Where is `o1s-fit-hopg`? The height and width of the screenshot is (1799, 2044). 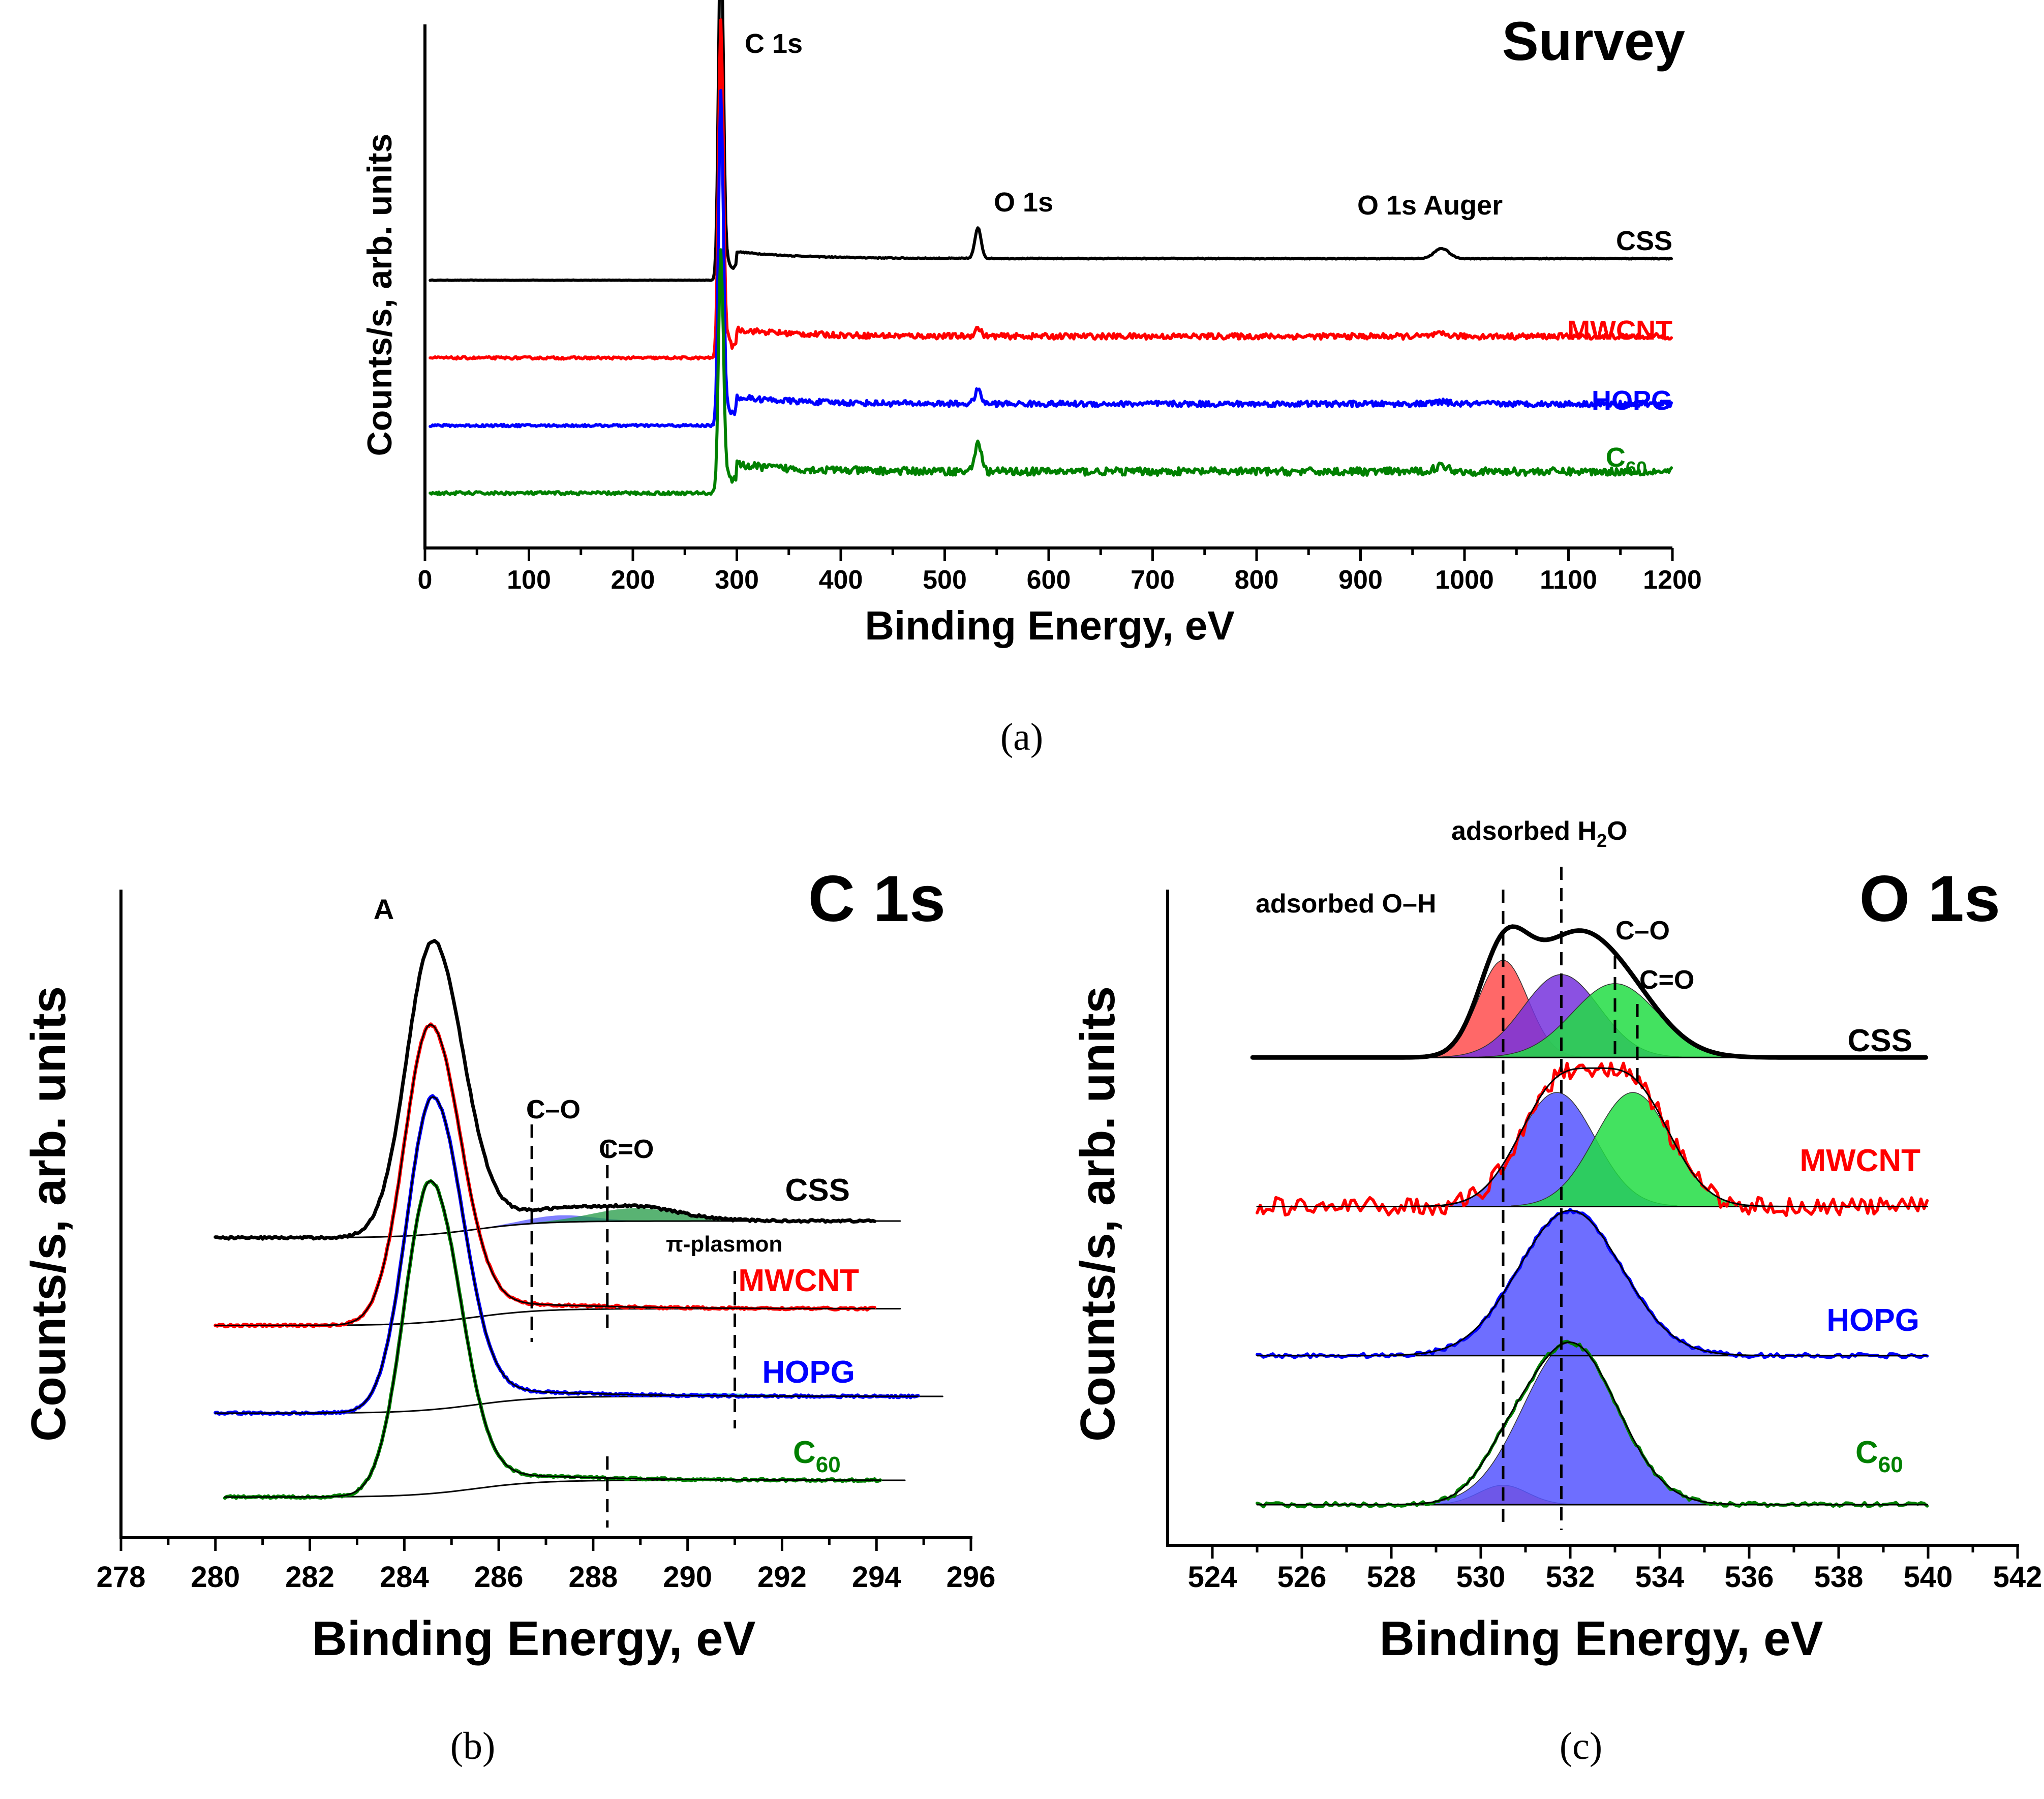 o1s-fit-hopg is located at coordinates (1592, 1283).